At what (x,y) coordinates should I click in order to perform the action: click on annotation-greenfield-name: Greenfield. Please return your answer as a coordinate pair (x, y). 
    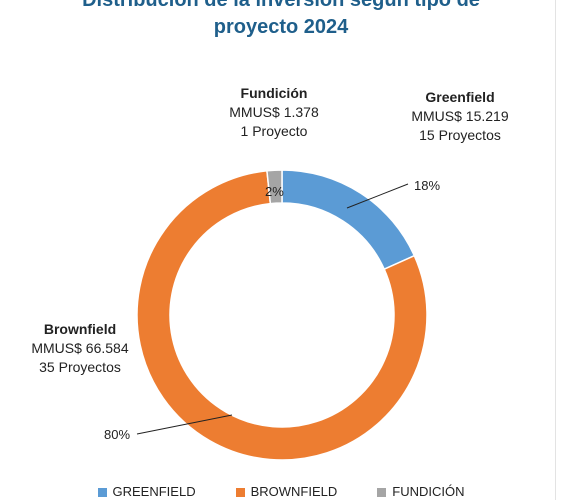
    Looking at the image, I should click on (460, 97).